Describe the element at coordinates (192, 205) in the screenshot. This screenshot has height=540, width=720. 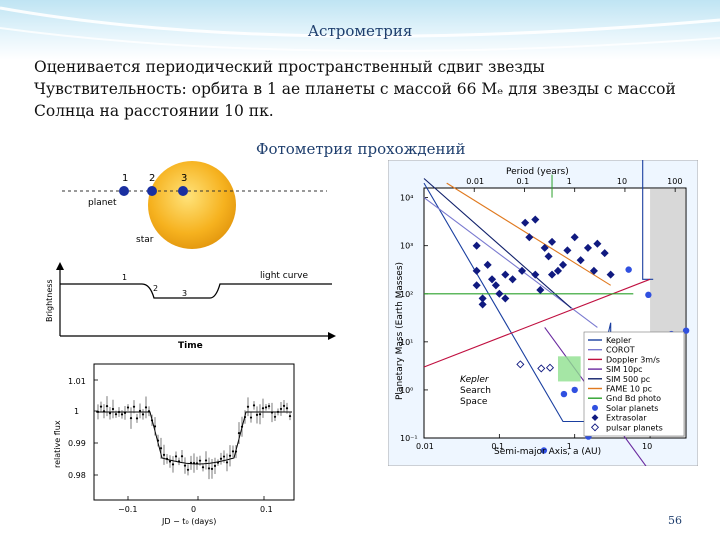
I see `star-disk` at that location.